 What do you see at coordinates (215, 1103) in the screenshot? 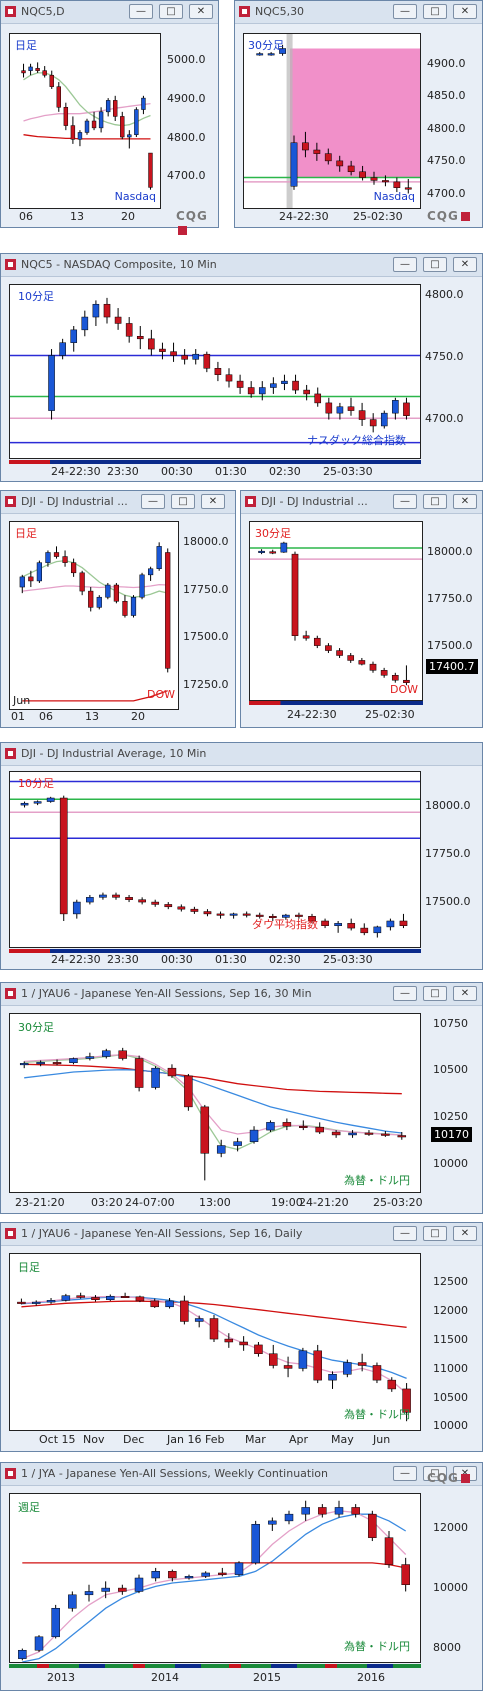
I see `chart-plot-area: 30分足 為替・ドル円` at bounding box center [215, 1103].